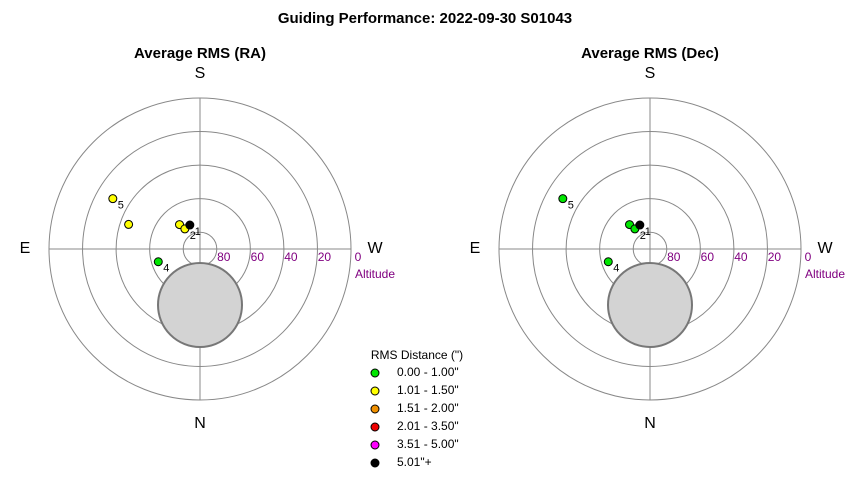 The height and width of the screenshot is (480, 850). What do you see at coordinates (428, 372) in the screenshot?
I see `legend-label: 0.00 - 1.00"` at bounding box center [428, 372].